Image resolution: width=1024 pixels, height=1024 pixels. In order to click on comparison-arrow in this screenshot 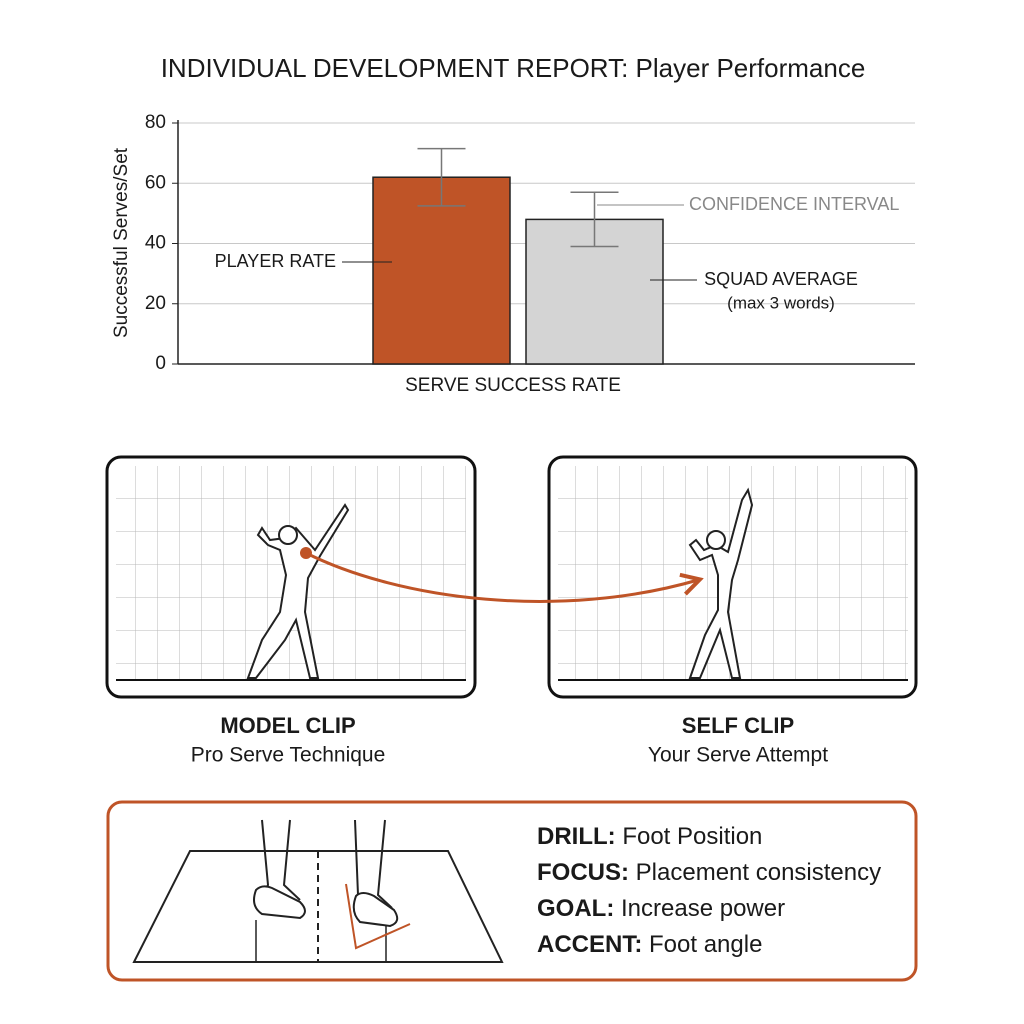, I will do `click(501, 577)`.